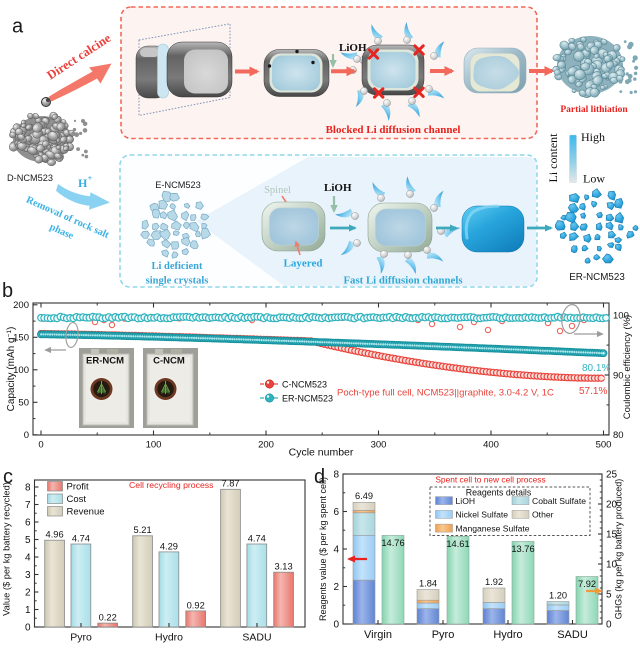  Describe the element at coordinates (177, 266) in the screenshot. I see `svg-text: Li deficient` at that location.